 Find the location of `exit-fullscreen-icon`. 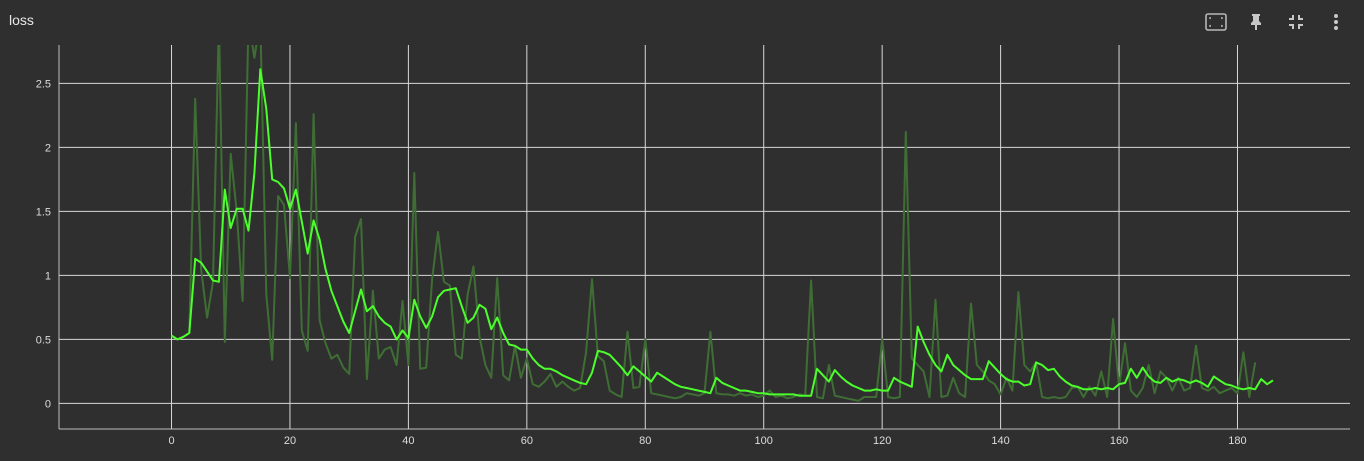

exit-fullscreen-icon is located at coordinates (1296, 22).